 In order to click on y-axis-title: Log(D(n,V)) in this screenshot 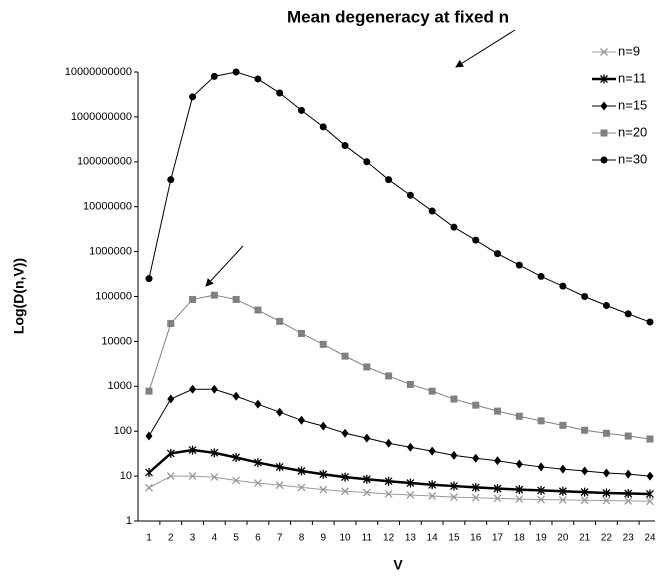, I will do `click(19, 296)`.